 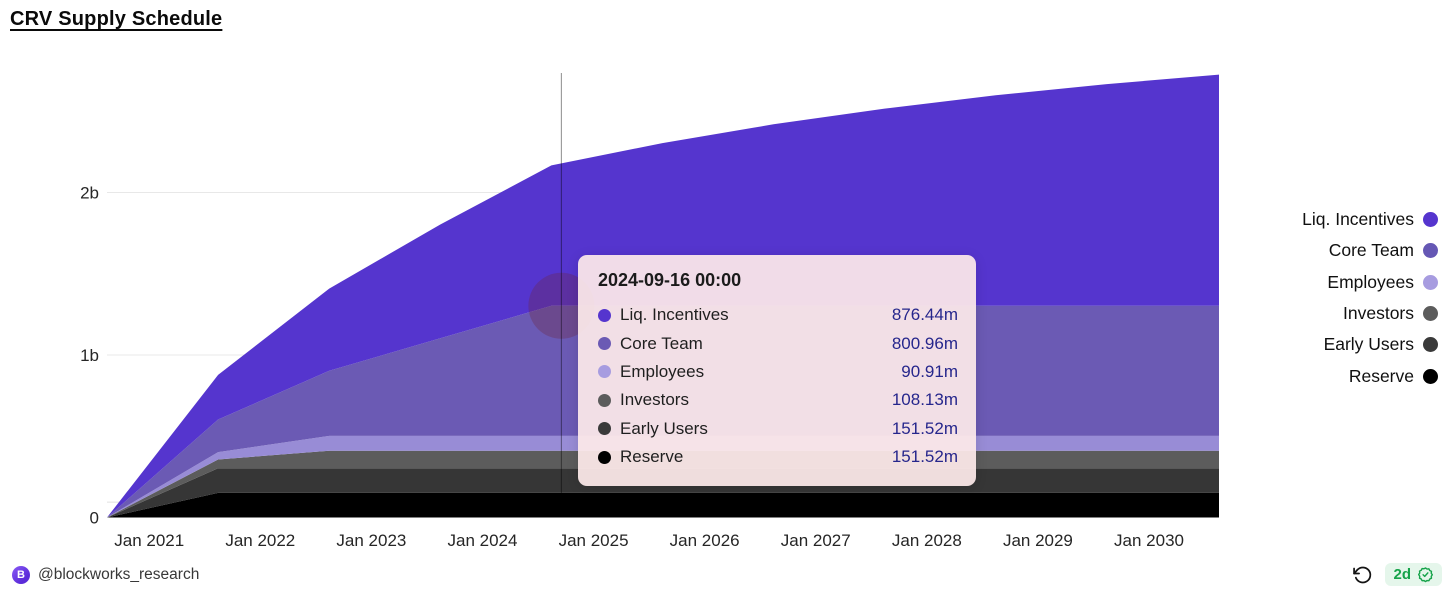 I want to click on tooltip-row: Early Users 151.52m, so click(x=777, y=429).